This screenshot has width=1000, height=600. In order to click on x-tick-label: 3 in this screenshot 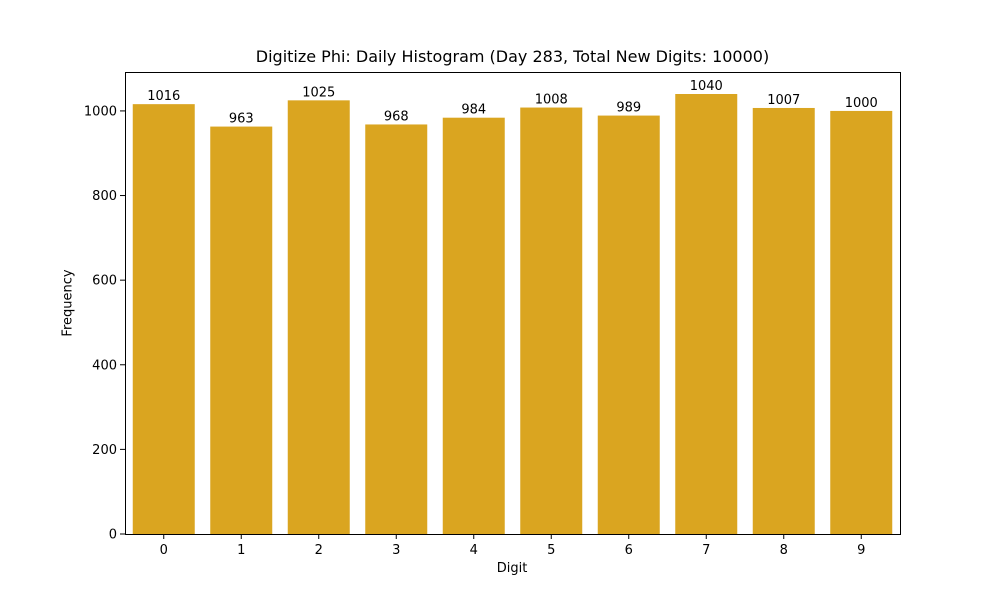, I will do `click(396, 550)`.